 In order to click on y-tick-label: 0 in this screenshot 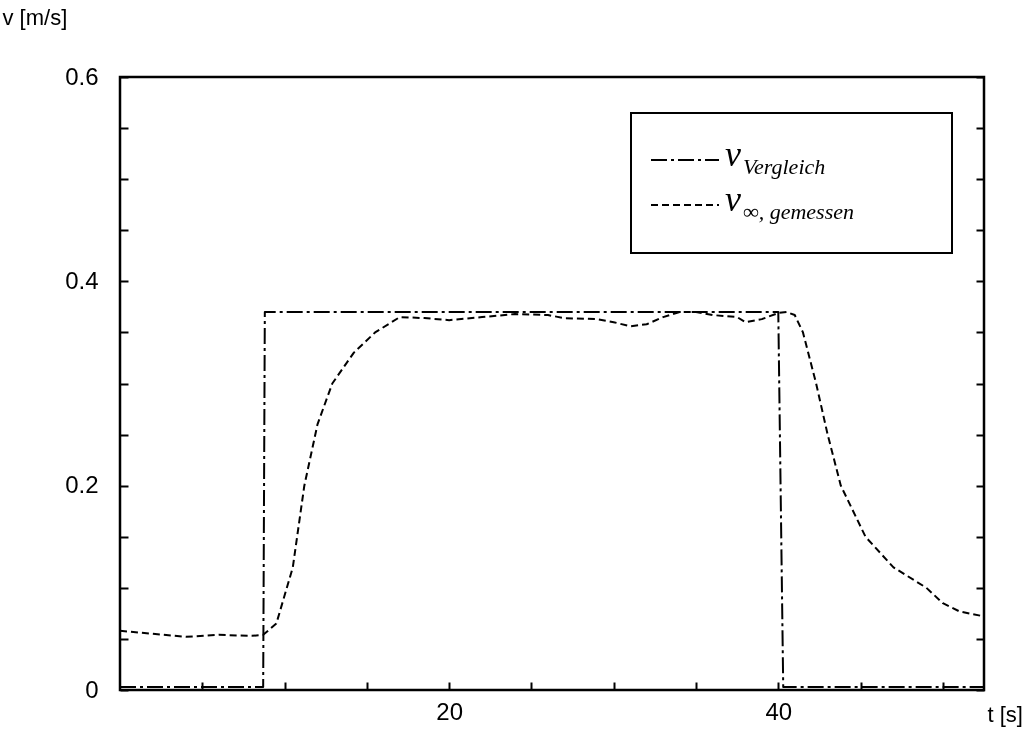, I will do `click(92, 689)`.